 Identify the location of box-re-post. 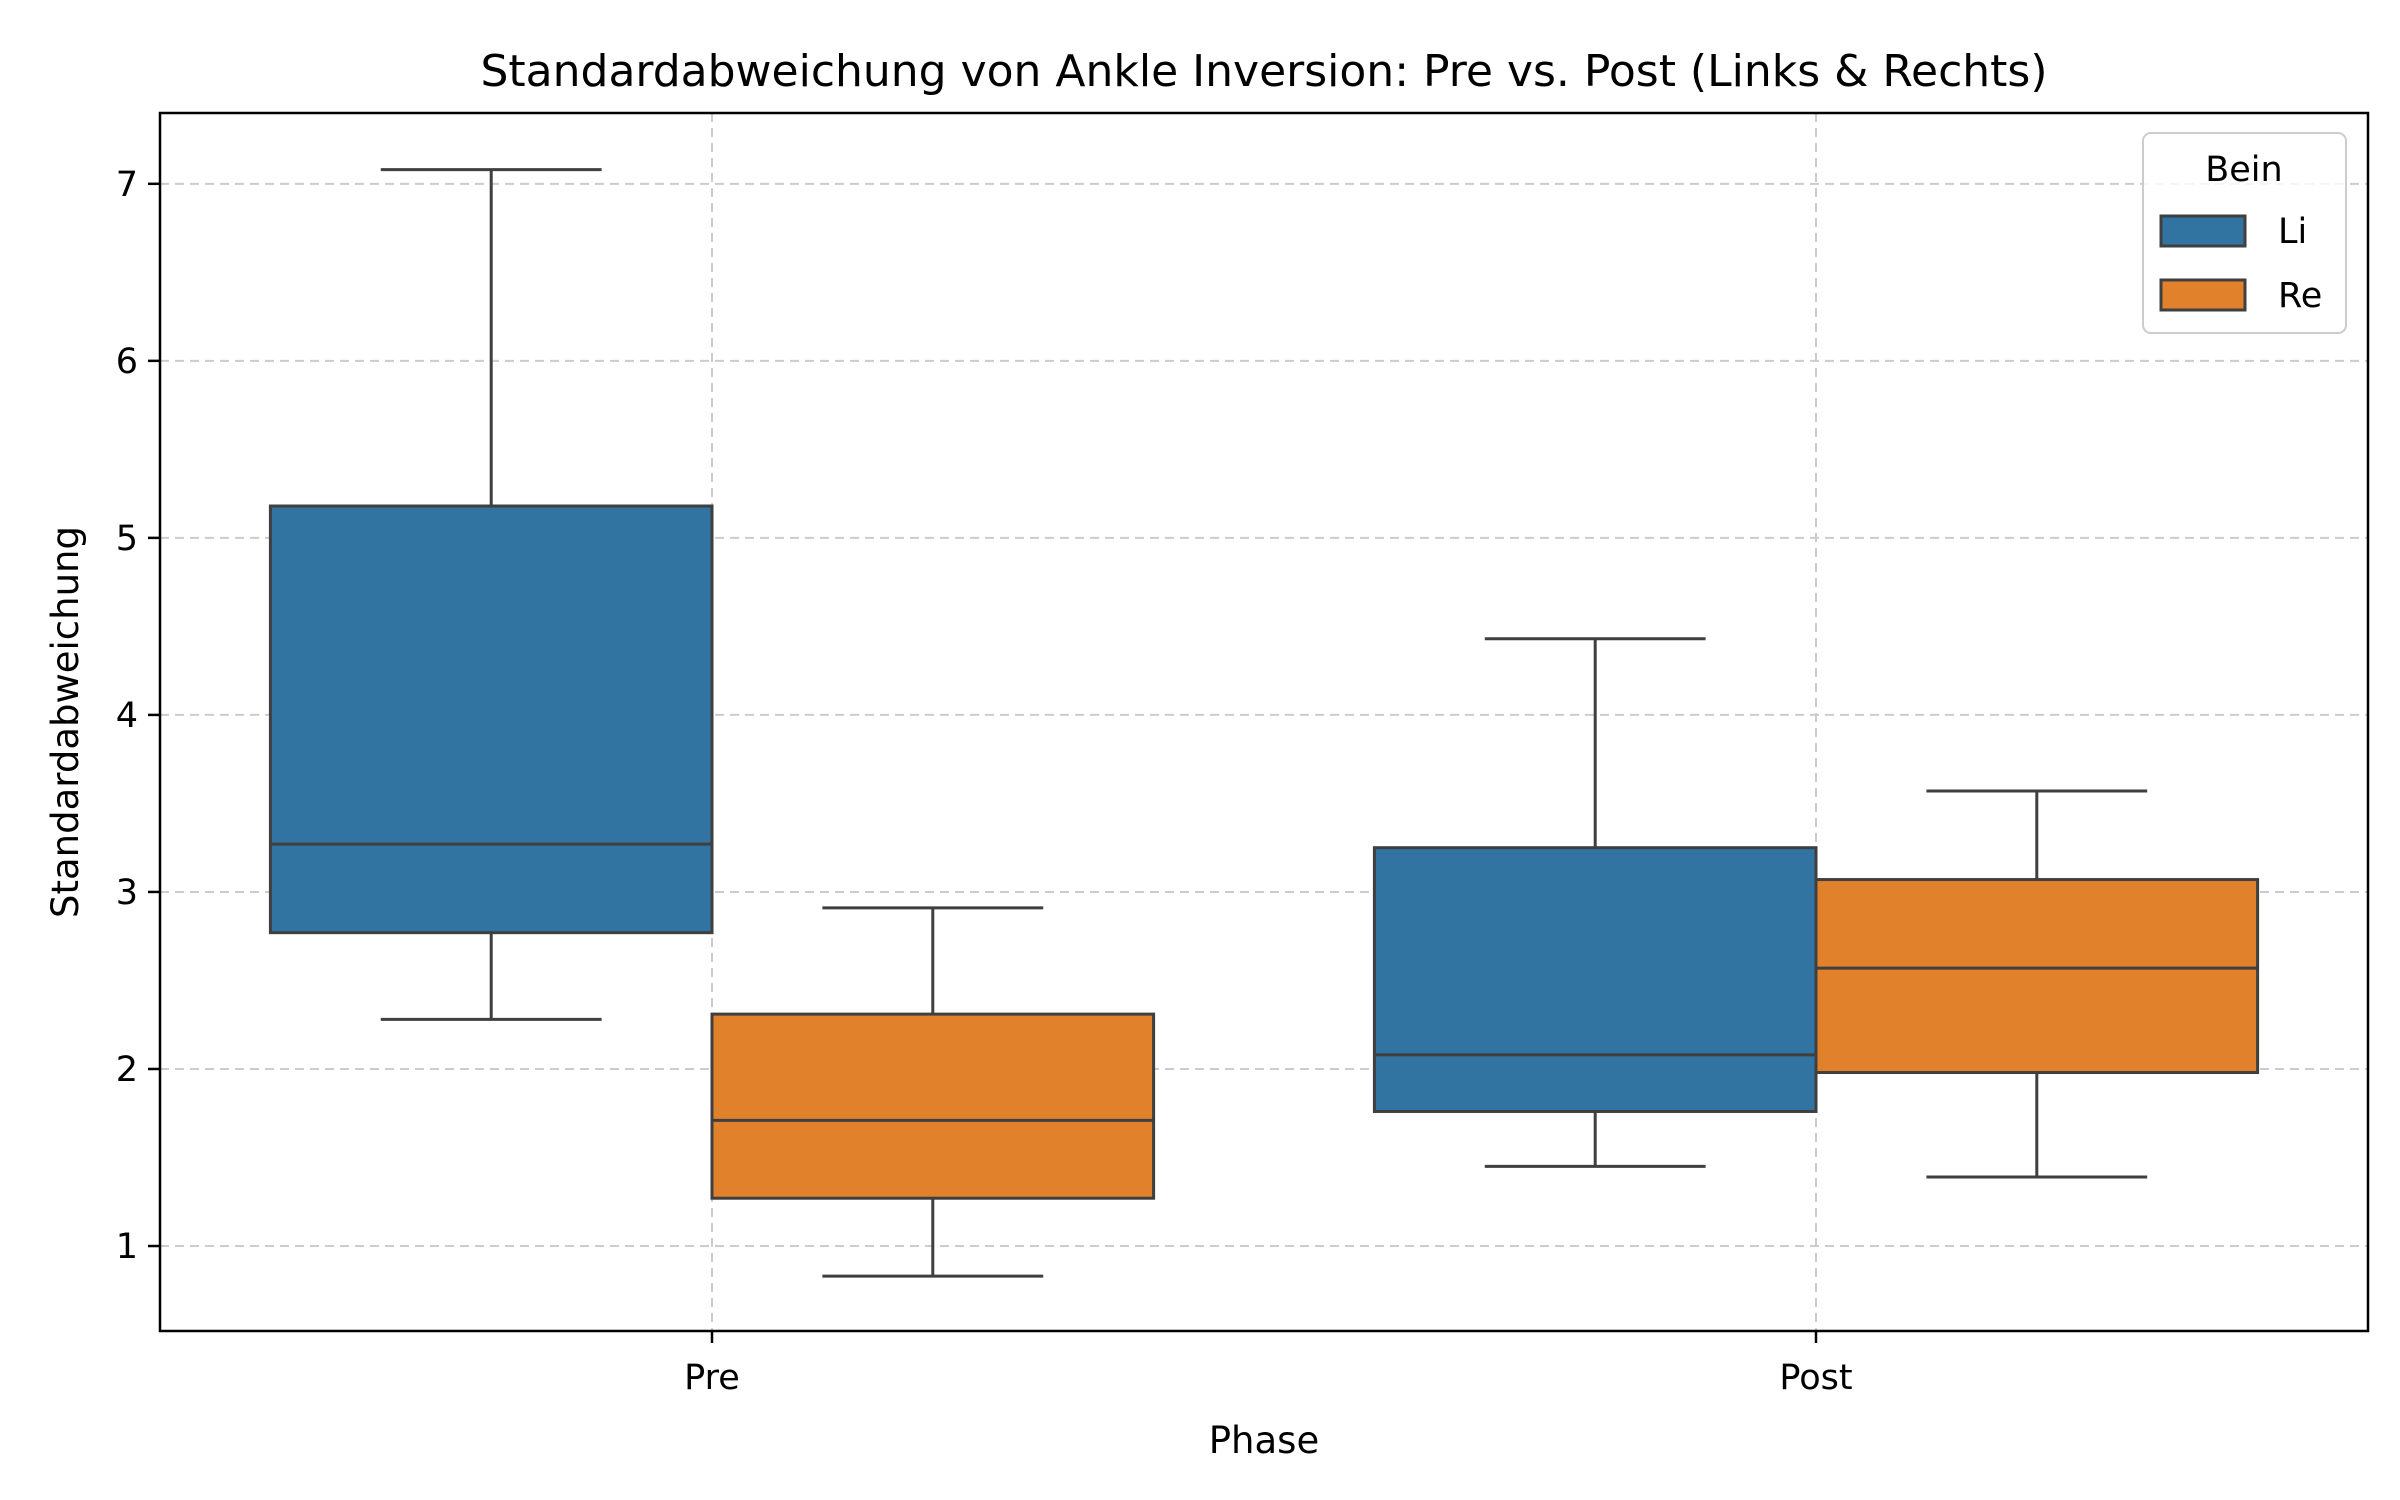
(2037, 984).